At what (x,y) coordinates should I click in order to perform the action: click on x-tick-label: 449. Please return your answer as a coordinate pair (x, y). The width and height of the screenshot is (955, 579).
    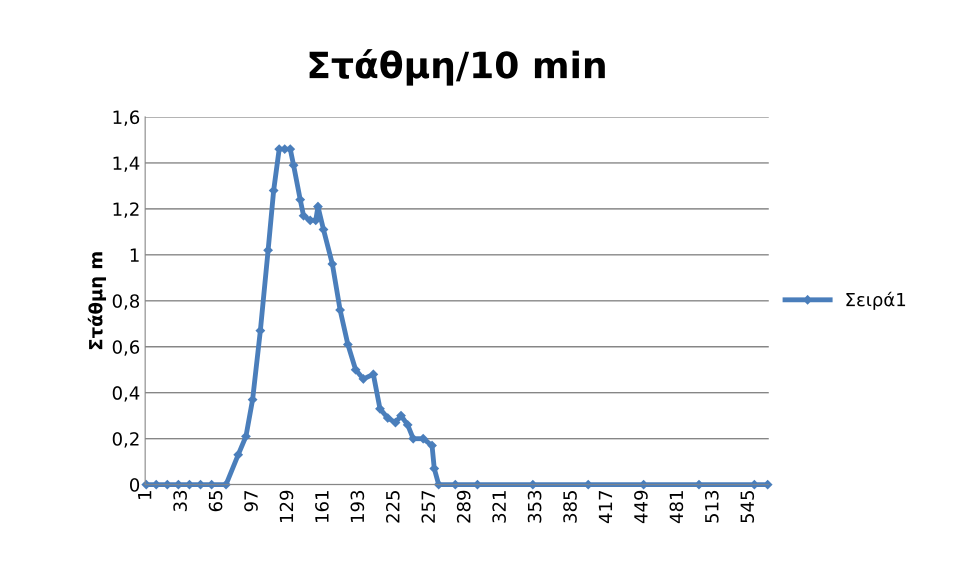
    Looking at the image, I should click on (641, 507).